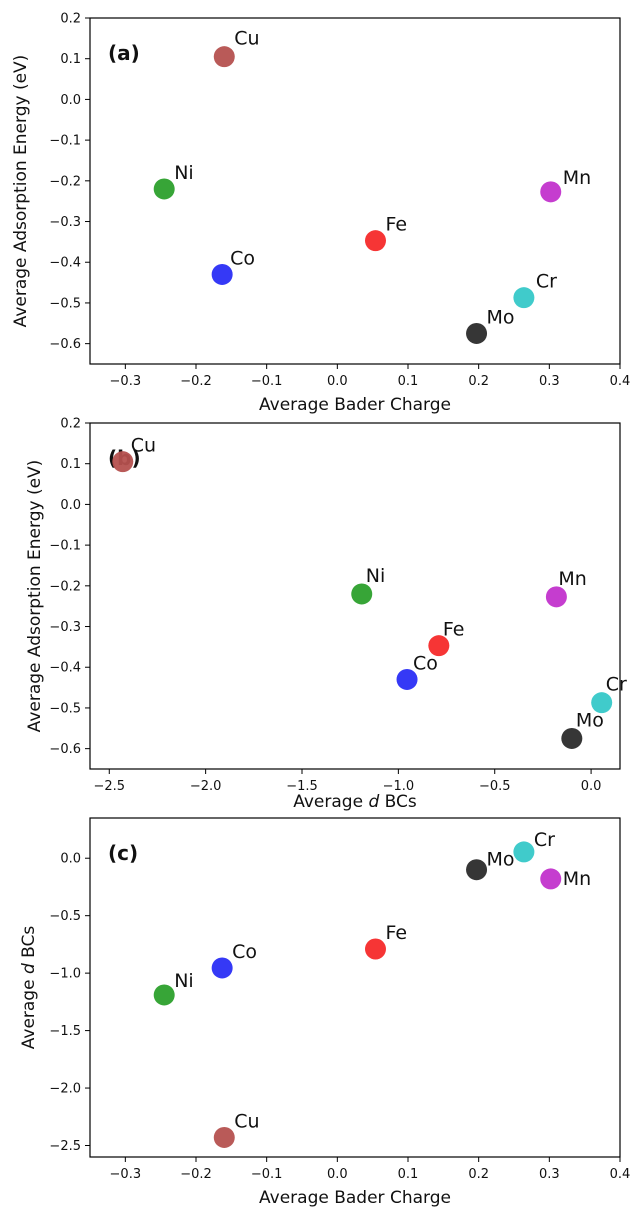 This screenshot has height=1211, width=632. I want to click on x-tick-label: −0.5, so click(495, 786).